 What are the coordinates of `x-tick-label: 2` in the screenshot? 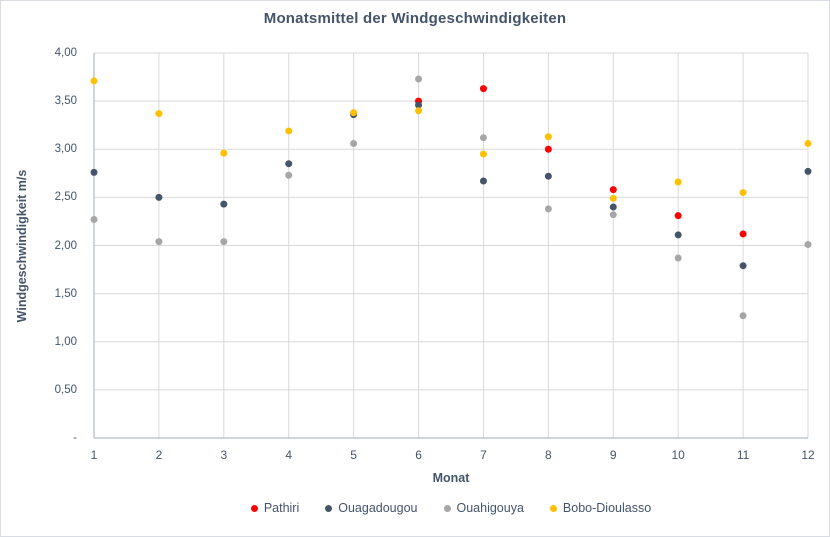 It's located at (159, 455).